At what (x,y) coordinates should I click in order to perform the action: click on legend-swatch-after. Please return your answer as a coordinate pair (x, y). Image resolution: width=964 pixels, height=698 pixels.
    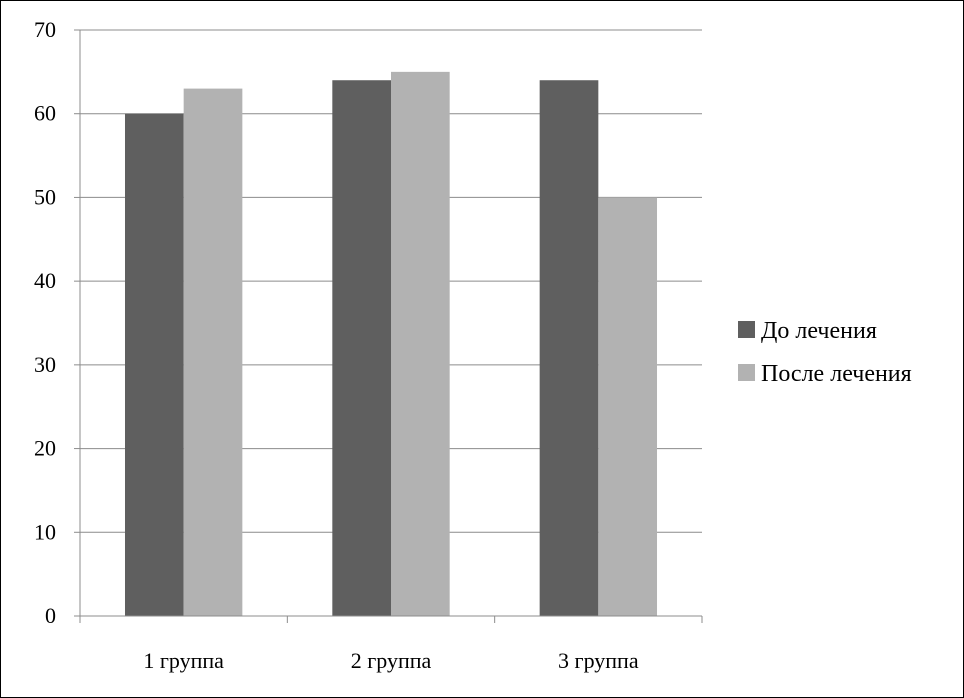
    Looking at the image, I should click on (746, 372).